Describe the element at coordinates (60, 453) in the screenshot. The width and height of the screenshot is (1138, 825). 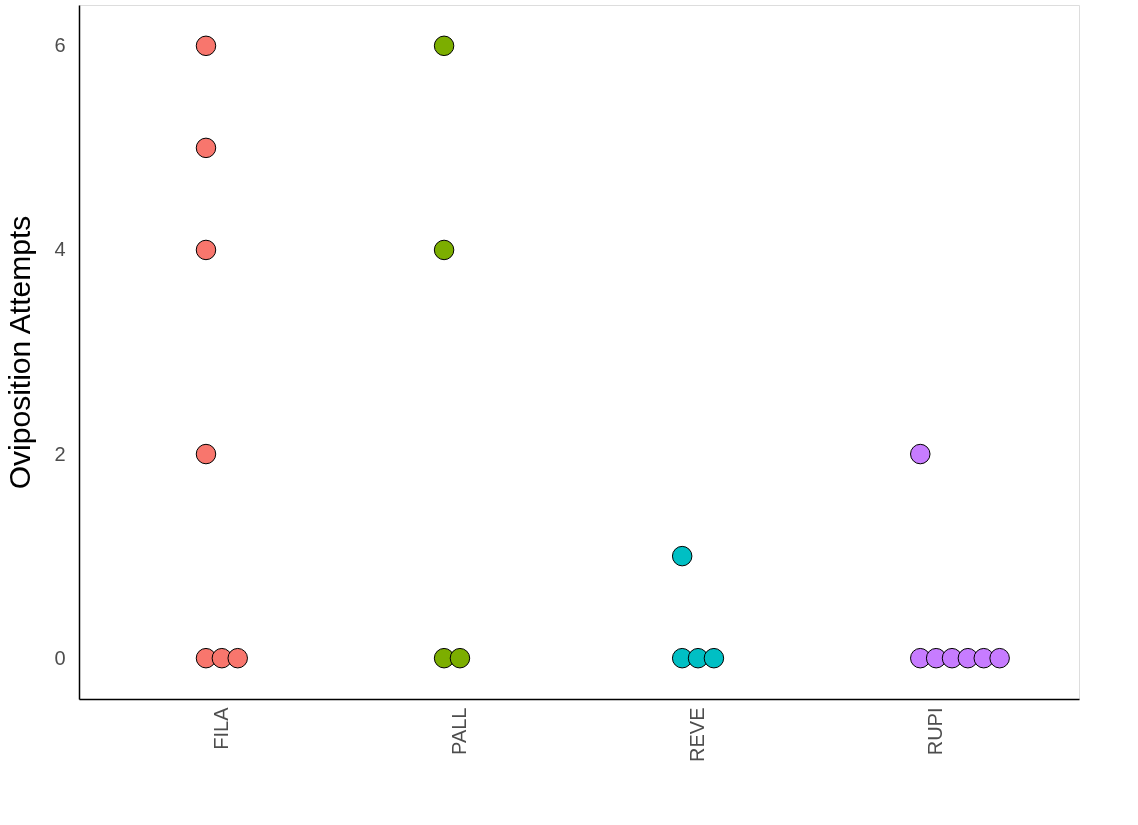
I see `y-tick-label: 2` at that location.